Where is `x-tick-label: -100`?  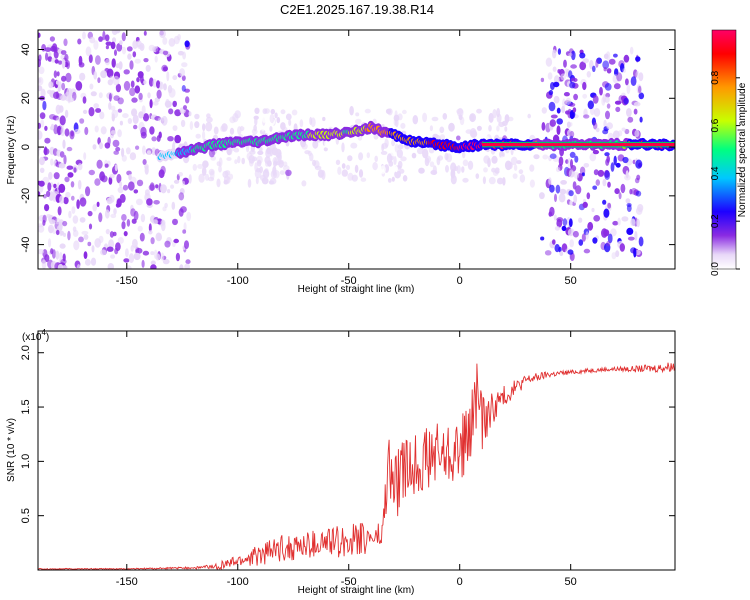
x-tick-label: -100 is located at coordinates (238, 582).